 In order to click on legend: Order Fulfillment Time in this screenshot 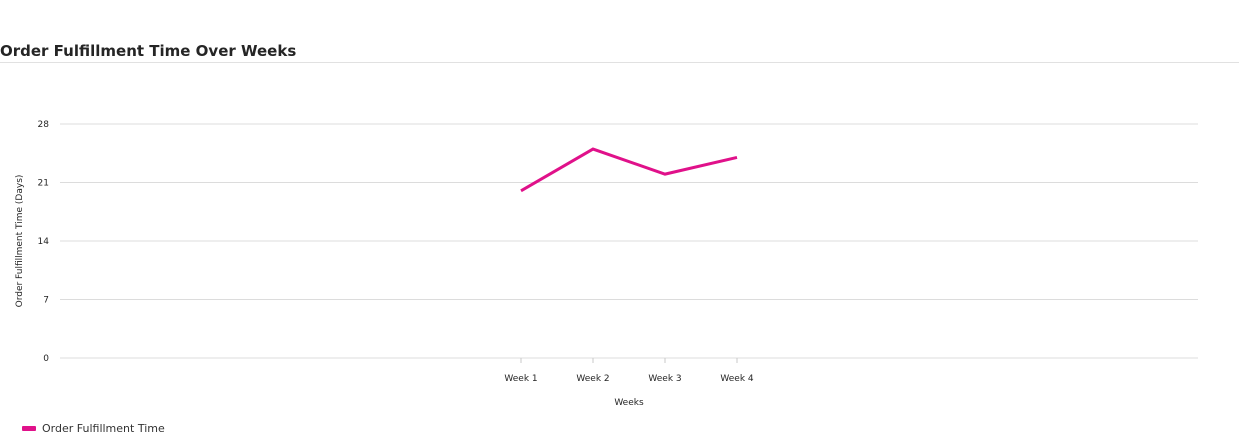, I will do `click(93, 428)`.